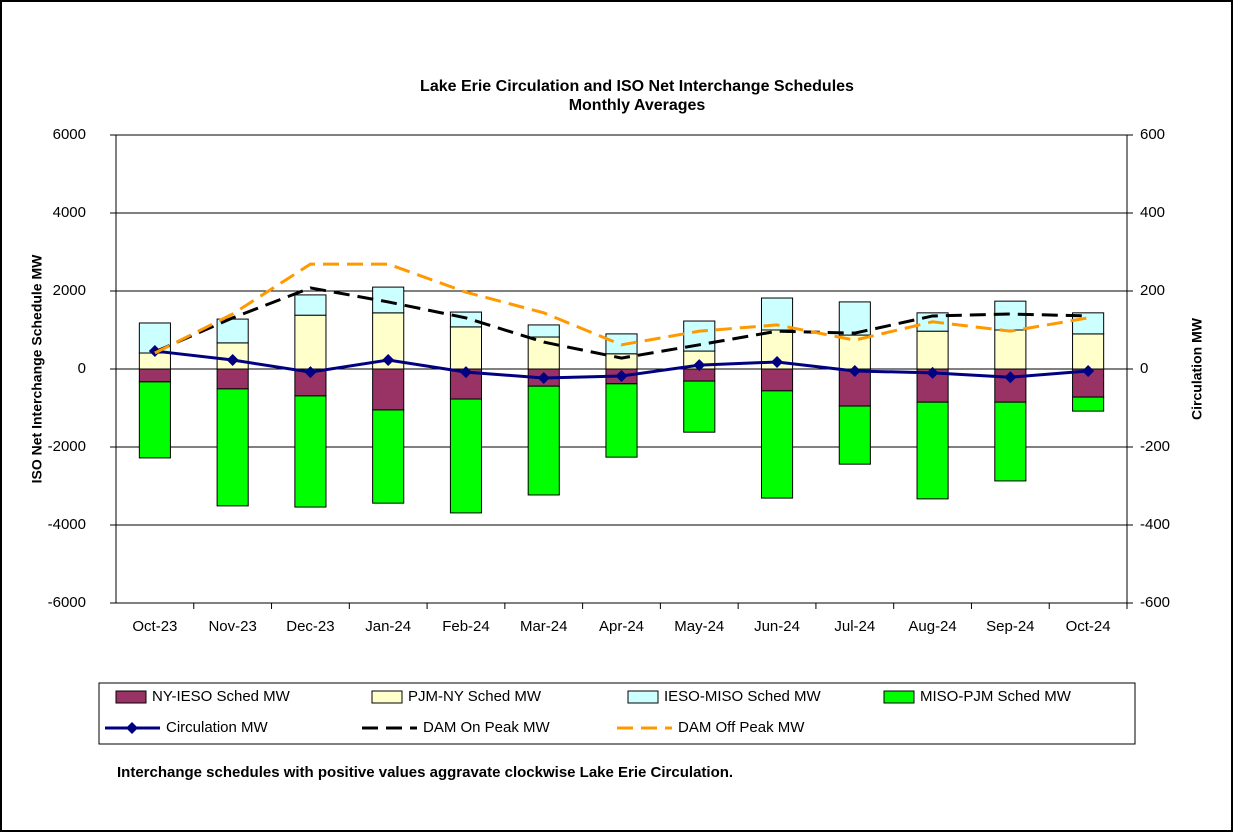 The image size is (1233, 832). What do you see at coordinates (854, 626) in the screenshot?
I see `x-tick-label: Jul-24` at bounding box center [854, 626].